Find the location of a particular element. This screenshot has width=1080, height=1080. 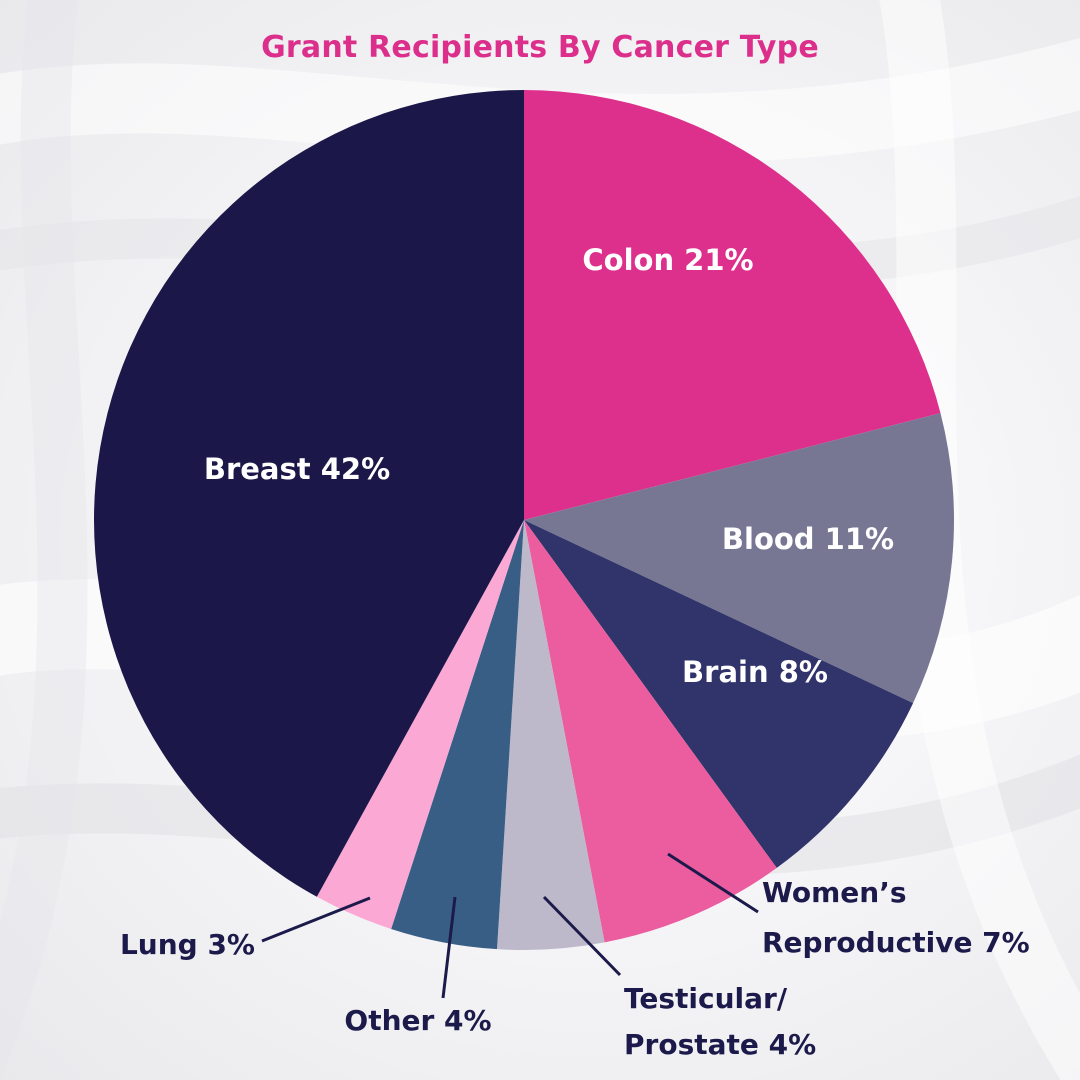

slice-label-women-s-reproductive-line-1: Women’s is located at coordinates (834, 892).